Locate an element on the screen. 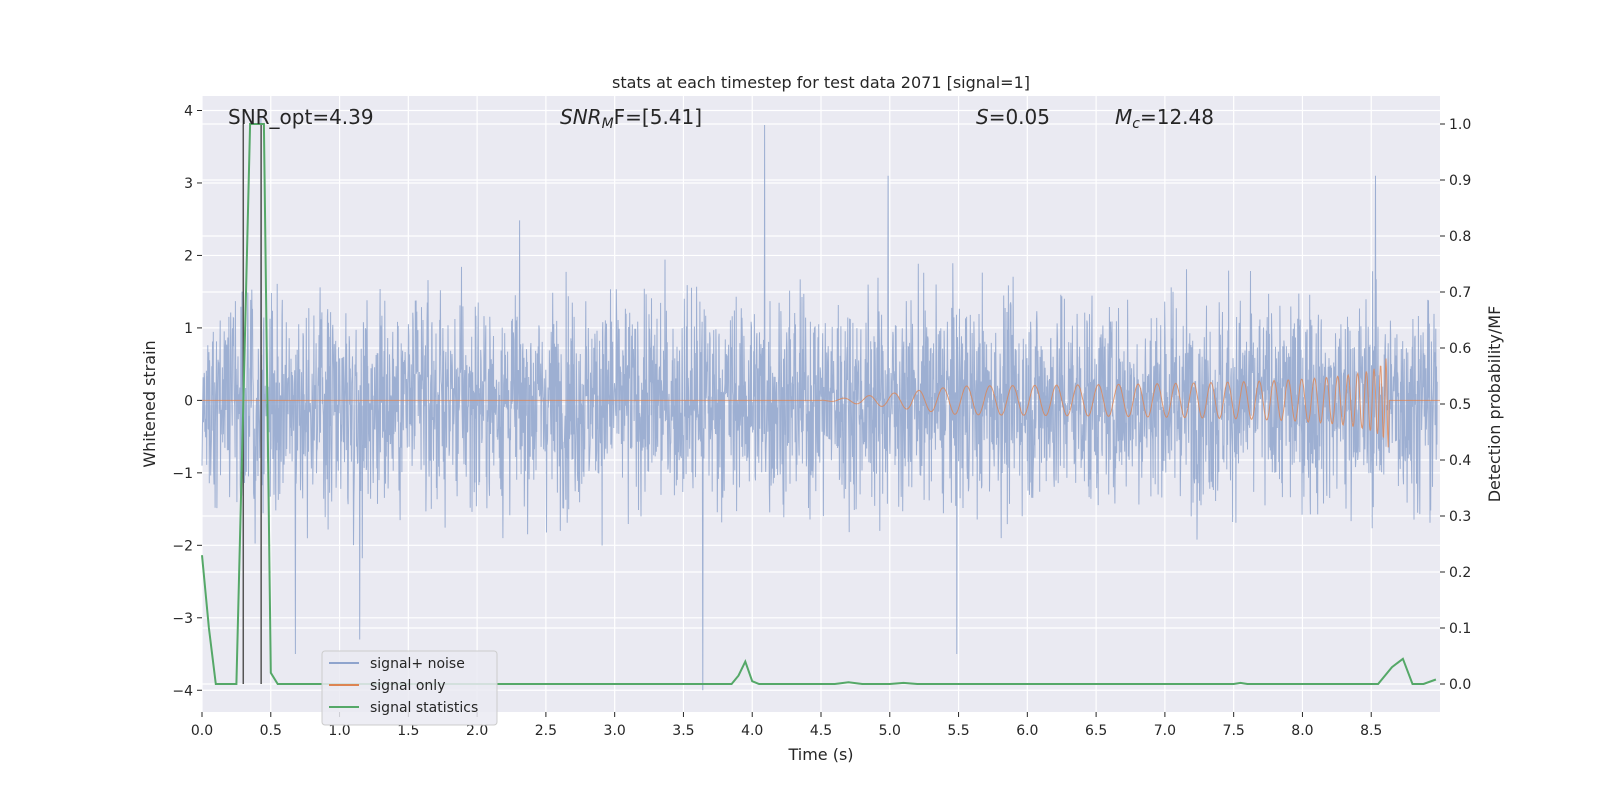 The image size is (1600, 800). y-left-tick-label: −2 is located at coordinates (182, 546).